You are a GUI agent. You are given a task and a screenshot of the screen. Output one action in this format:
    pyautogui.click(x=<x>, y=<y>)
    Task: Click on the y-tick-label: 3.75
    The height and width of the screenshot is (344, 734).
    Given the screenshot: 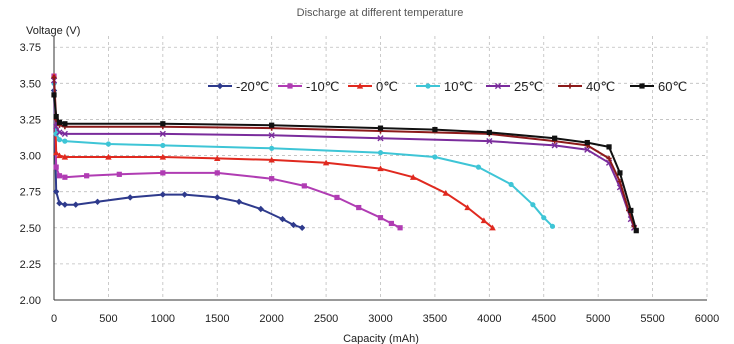 What is the action you would take?
    pyautogui.click(x=30, y=48)
    